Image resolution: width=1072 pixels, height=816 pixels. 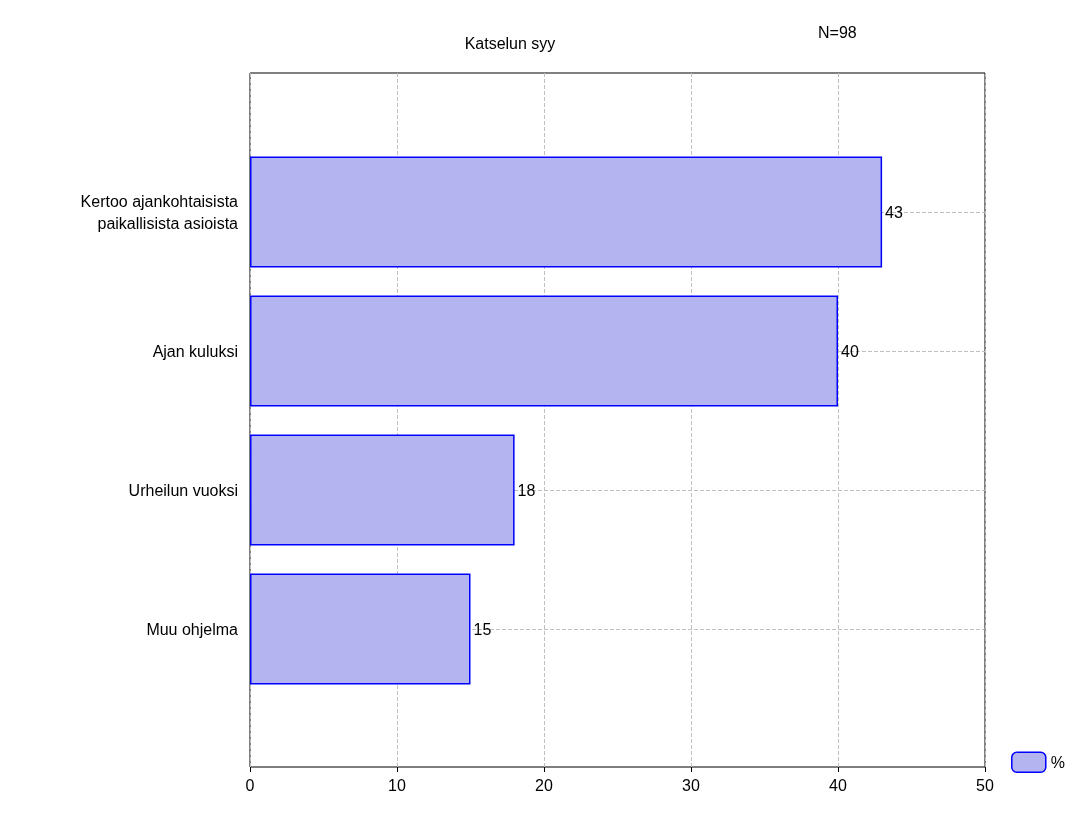 I want to click on y-tick-label: Urheilun vuoksi, so click(x=183, y=490).